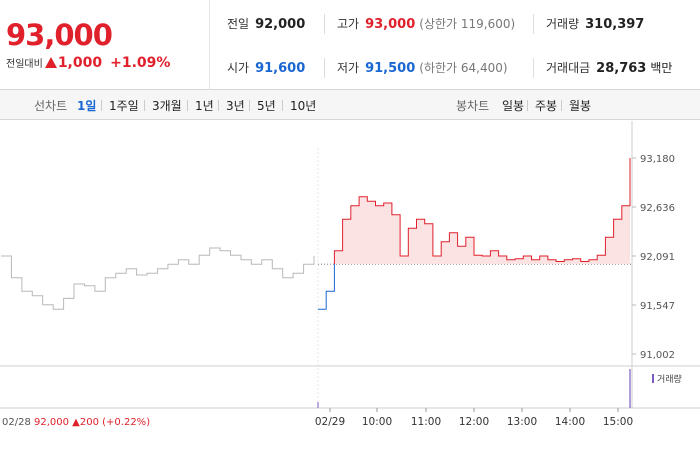  What do you see at coordinates (522, 422) in the screenshot?
I see `x-tick-label: 13:00` at bounding box center [522, 422].